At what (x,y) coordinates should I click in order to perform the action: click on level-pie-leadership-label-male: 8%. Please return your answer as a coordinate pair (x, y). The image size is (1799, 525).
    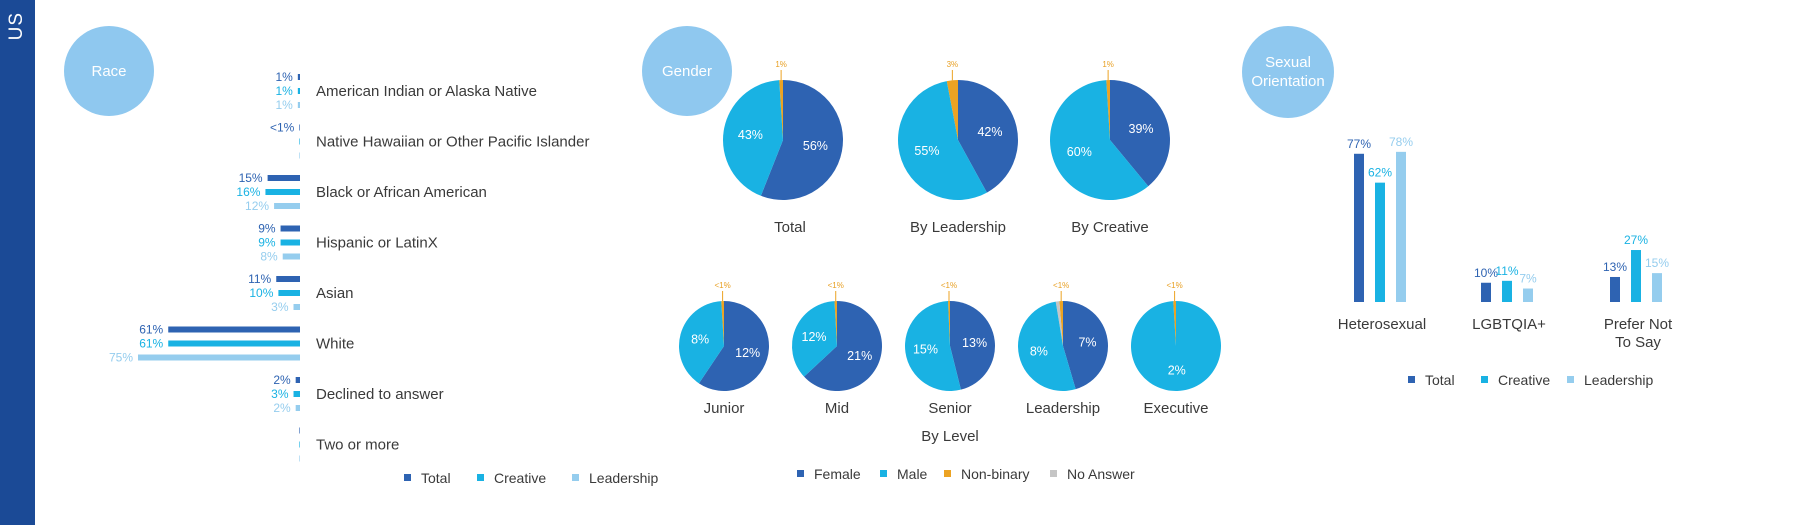
    Looking at the image, I should click on (1039, 352).